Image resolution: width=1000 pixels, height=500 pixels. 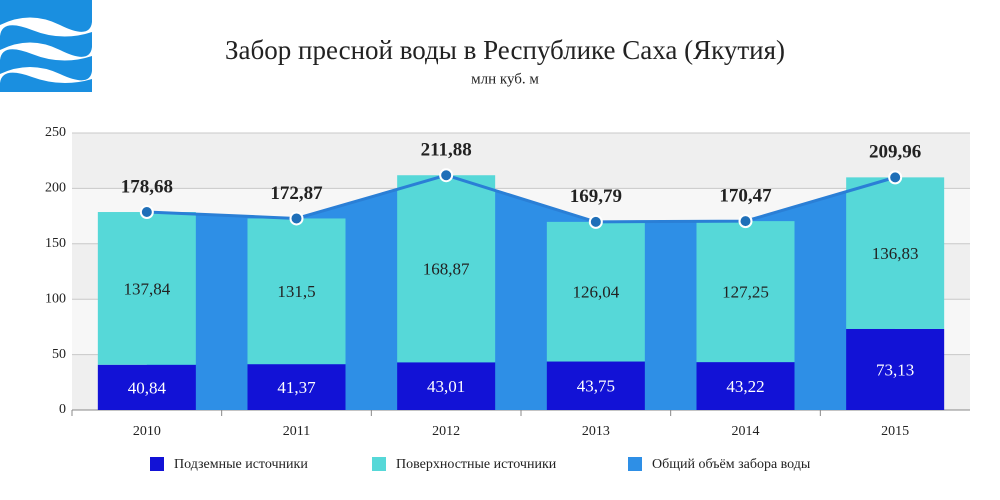 What do you see at coordinates (521, 198) in the screenshot?
I see `total-line` at bounding box center [521, 198].